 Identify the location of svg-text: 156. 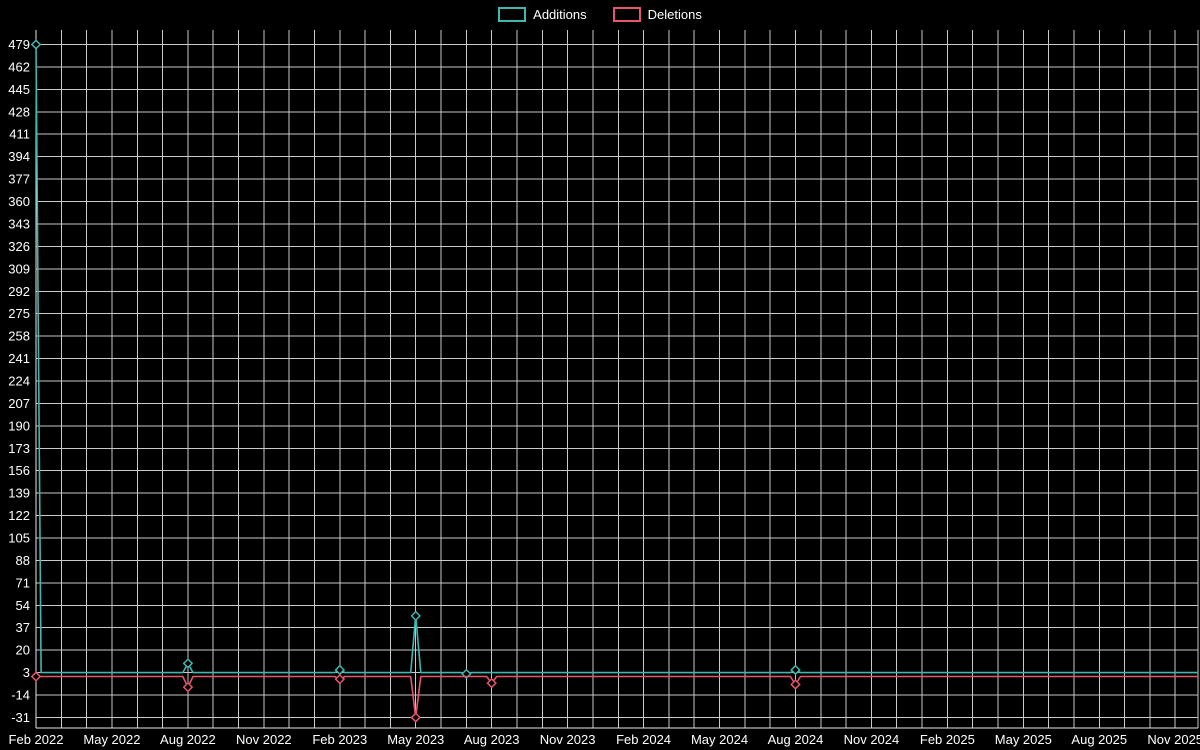
(19, 470).